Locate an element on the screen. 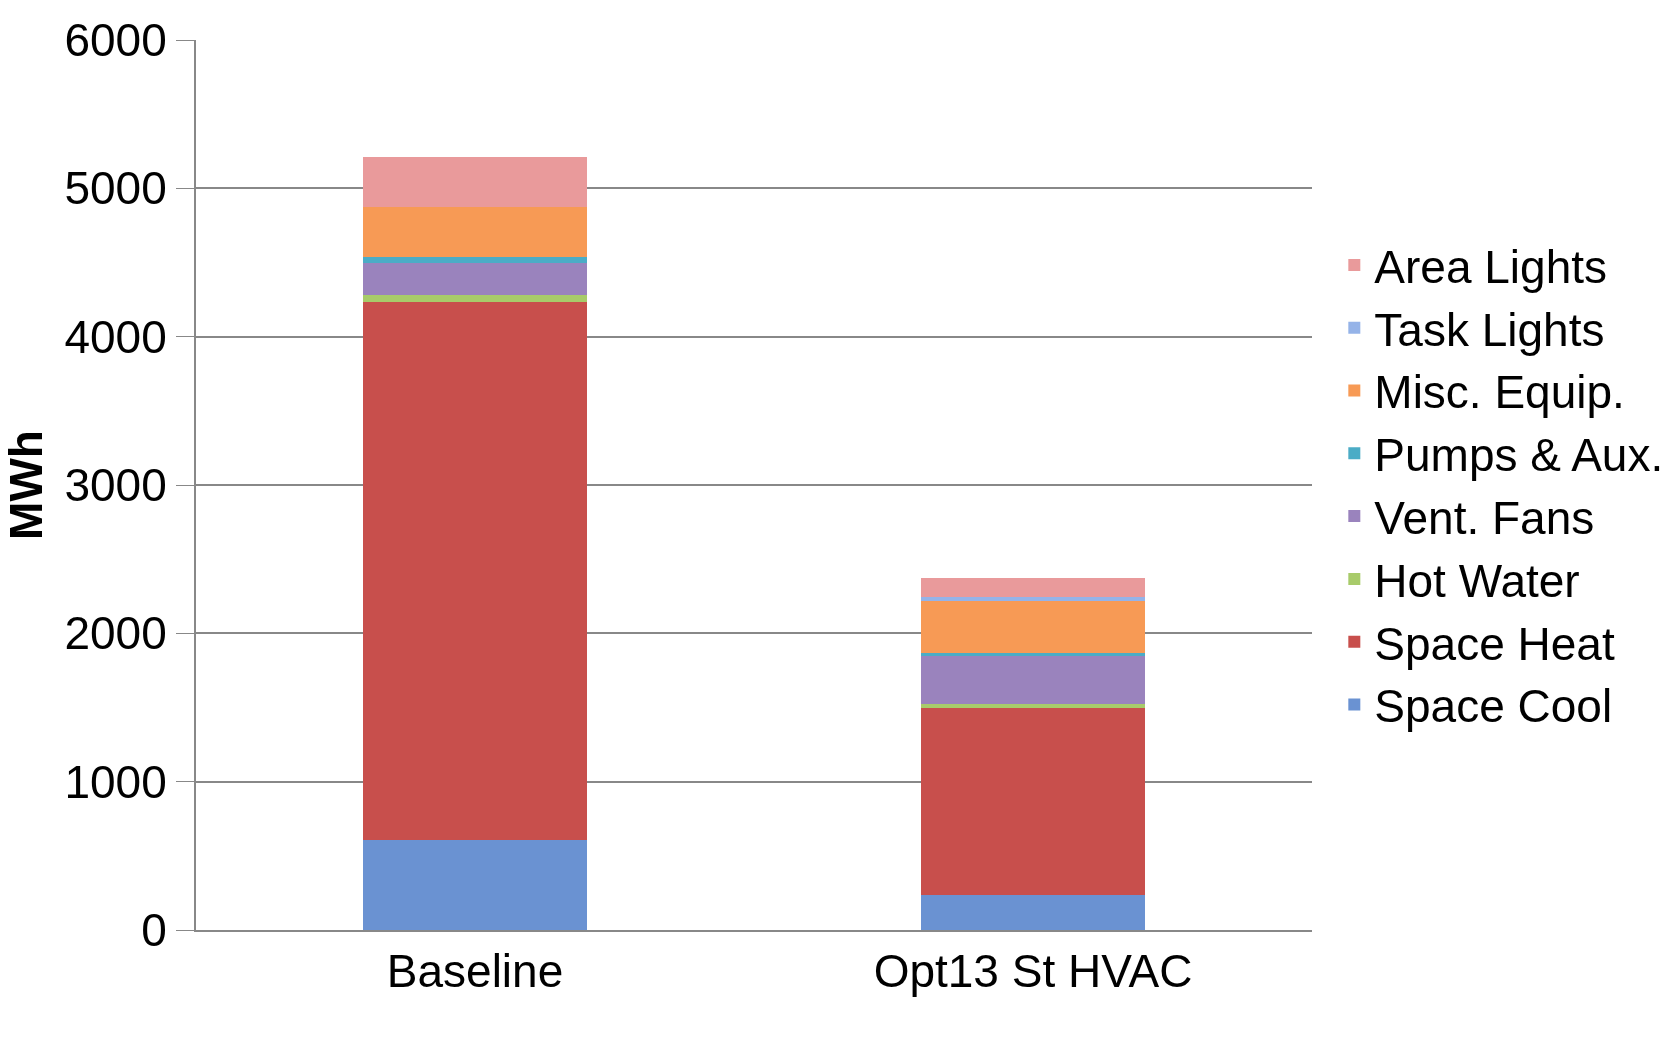  legend-label: Pumps & Aux. is located at coordinates (1519, 455).